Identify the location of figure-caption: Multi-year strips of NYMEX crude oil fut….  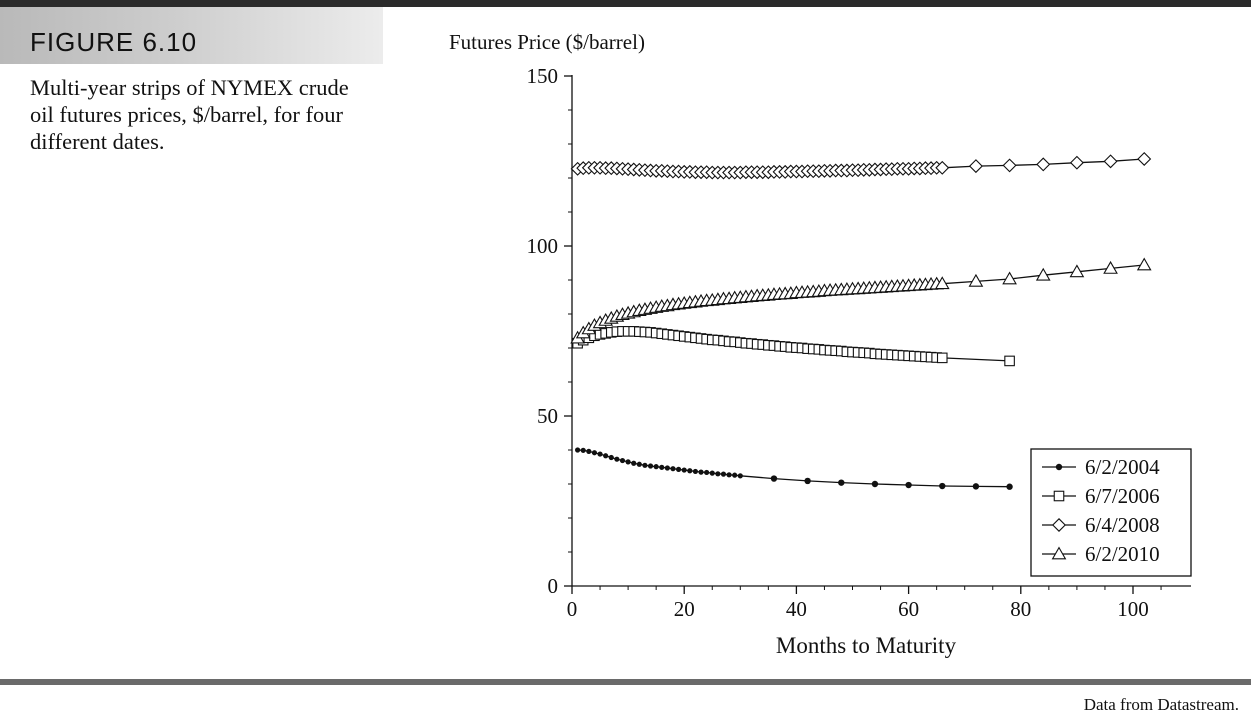
(189, 114).